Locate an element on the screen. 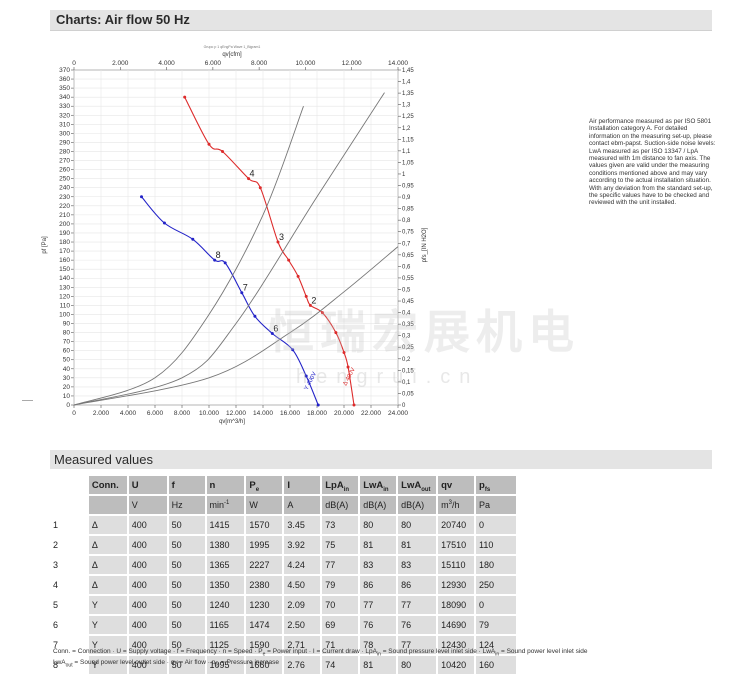 The image size is (750, 683). unit-cell: dB(A) is located at coordinates (379, 505).